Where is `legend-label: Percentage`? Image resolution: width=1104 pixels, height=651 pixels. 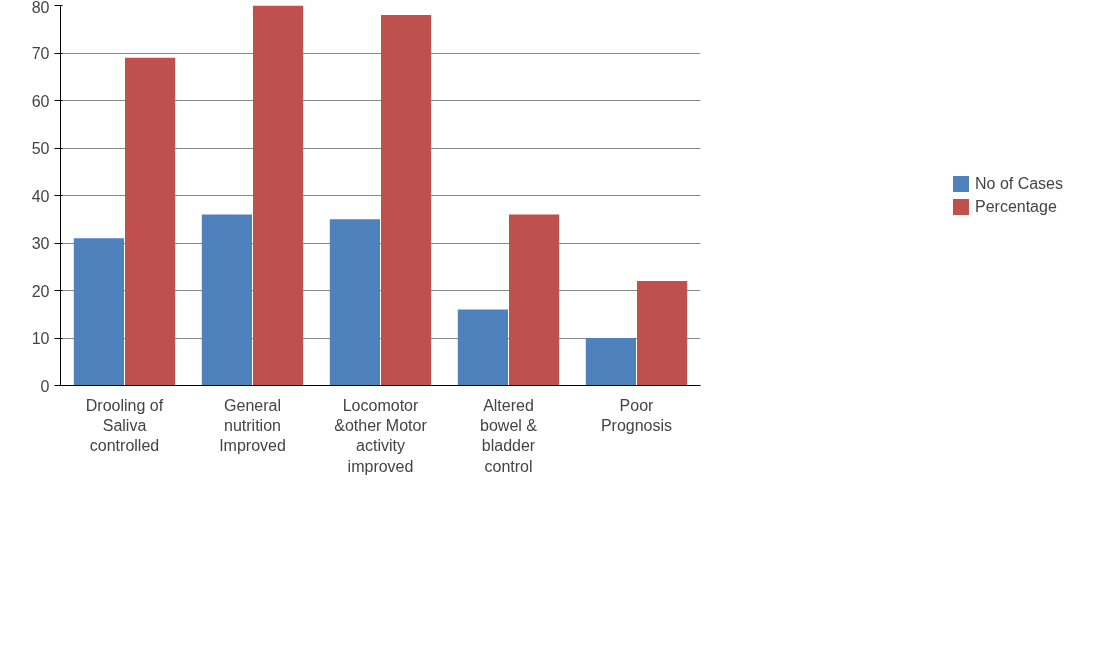 legend-label: Percentage is located at coordinates (1015, 206).